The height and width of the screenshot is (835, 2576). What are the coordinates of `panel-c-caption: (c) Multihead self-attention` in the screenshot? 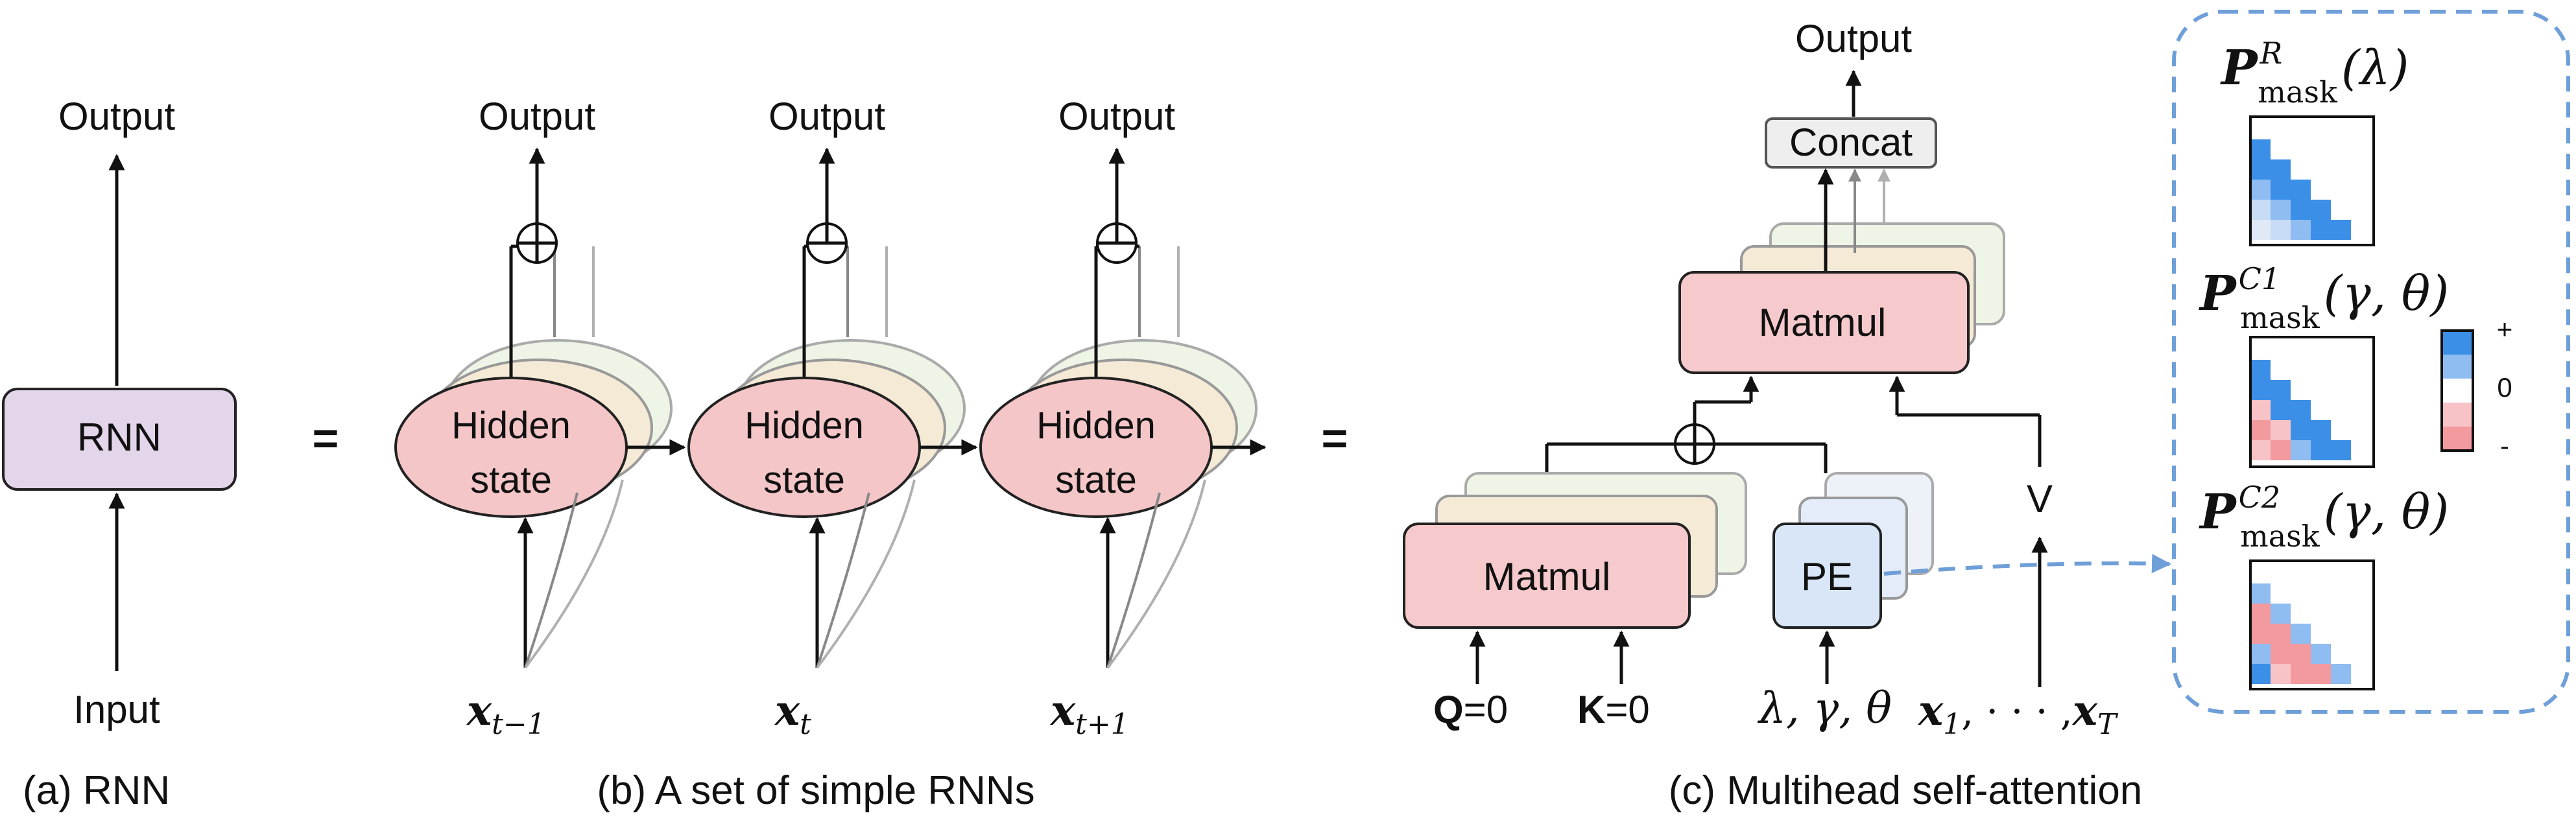 It's located at (1906, 790).